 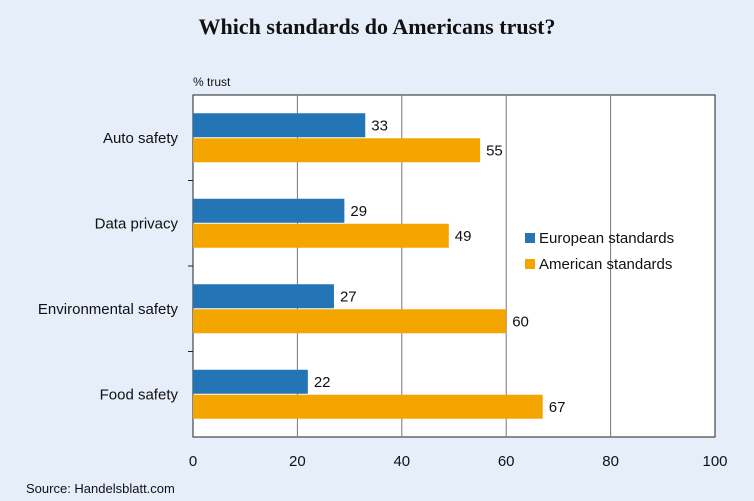 What do you see at coordinates (212, 82) in the screenshot?
I see `unit-label: % trust` at bounding box center [212, 82].